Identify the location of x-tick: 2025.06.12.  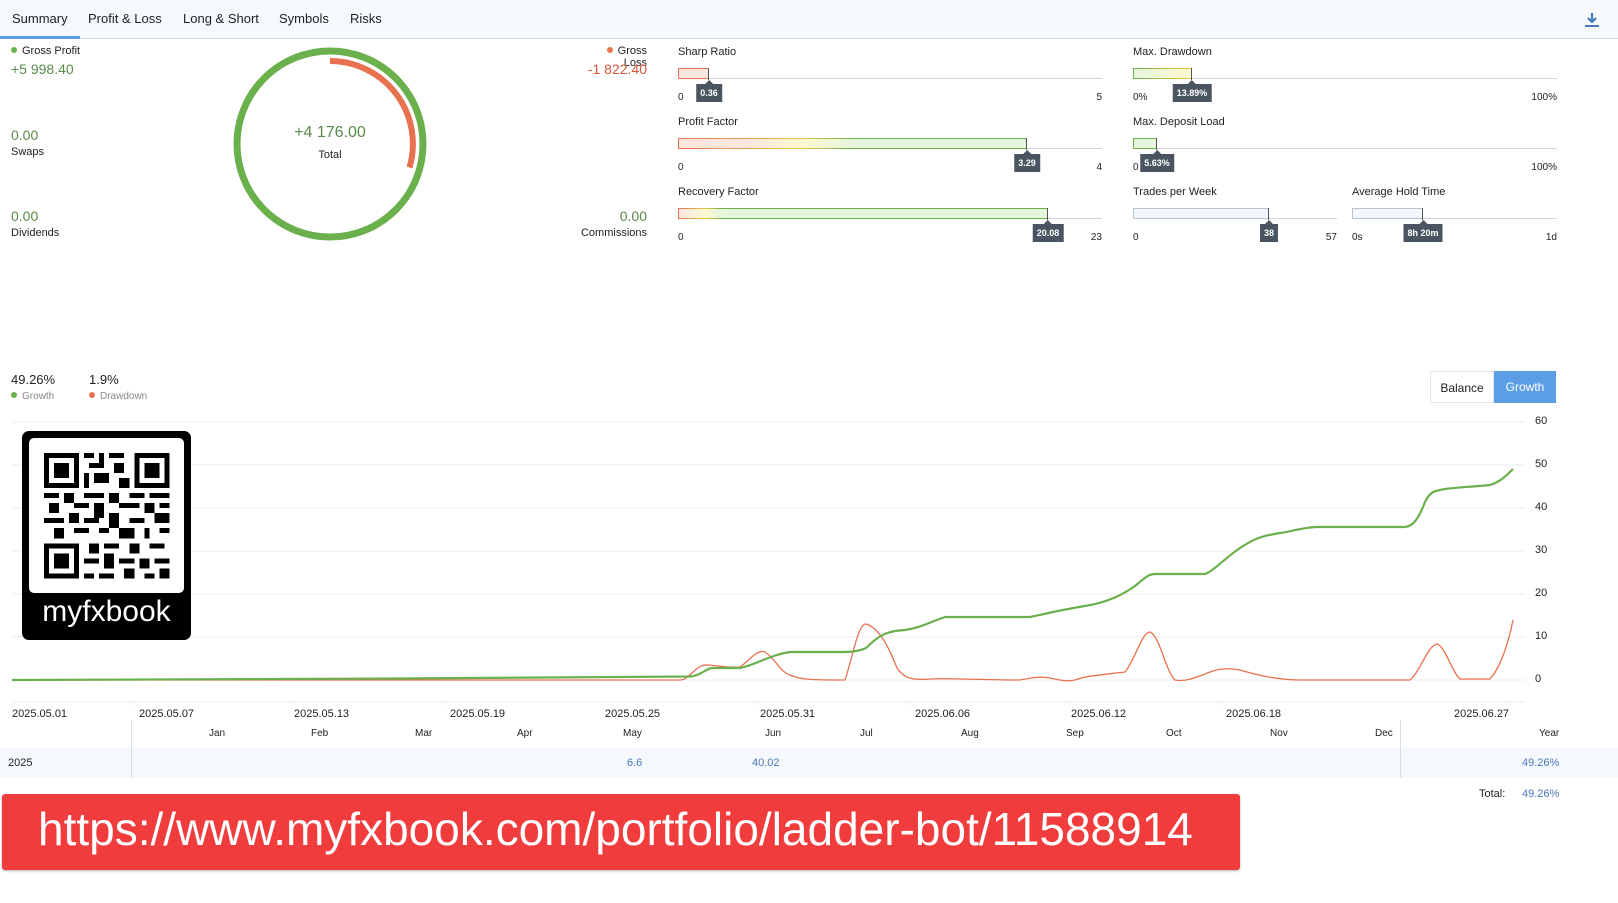
(1099, 714).